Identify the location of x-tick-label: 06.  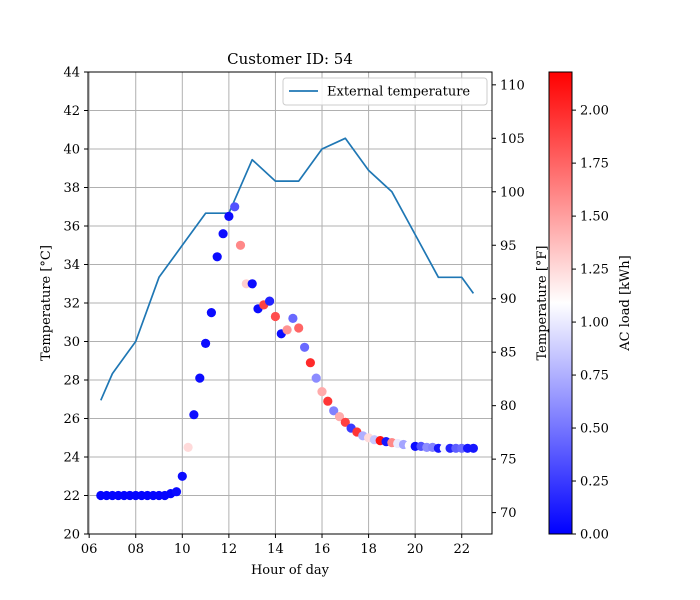
(89, 549).